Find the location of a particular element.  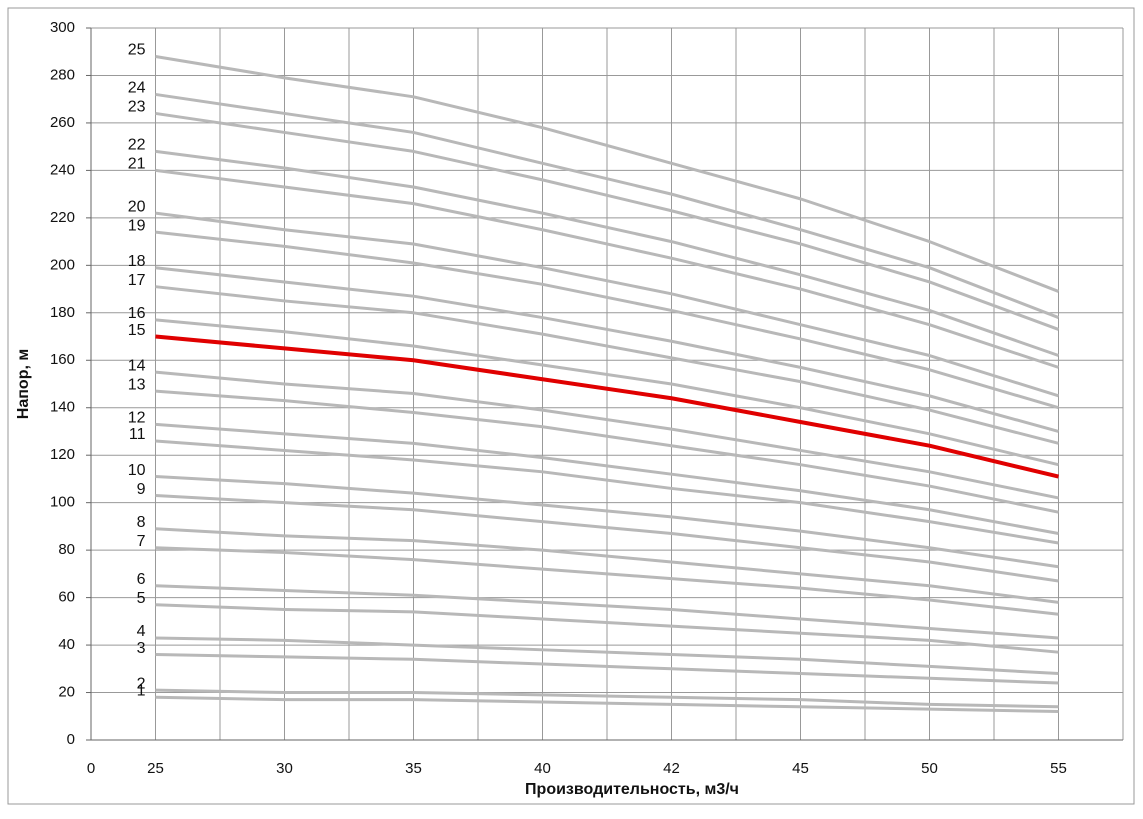

series-label: 7 is located at coordinates (141, 541).